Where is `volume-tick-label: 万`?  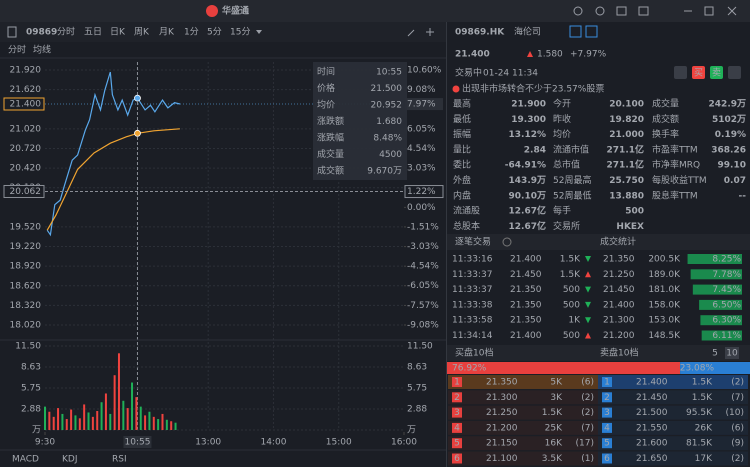
volume-tick-label: 万 is located at coordinates (411, 431).